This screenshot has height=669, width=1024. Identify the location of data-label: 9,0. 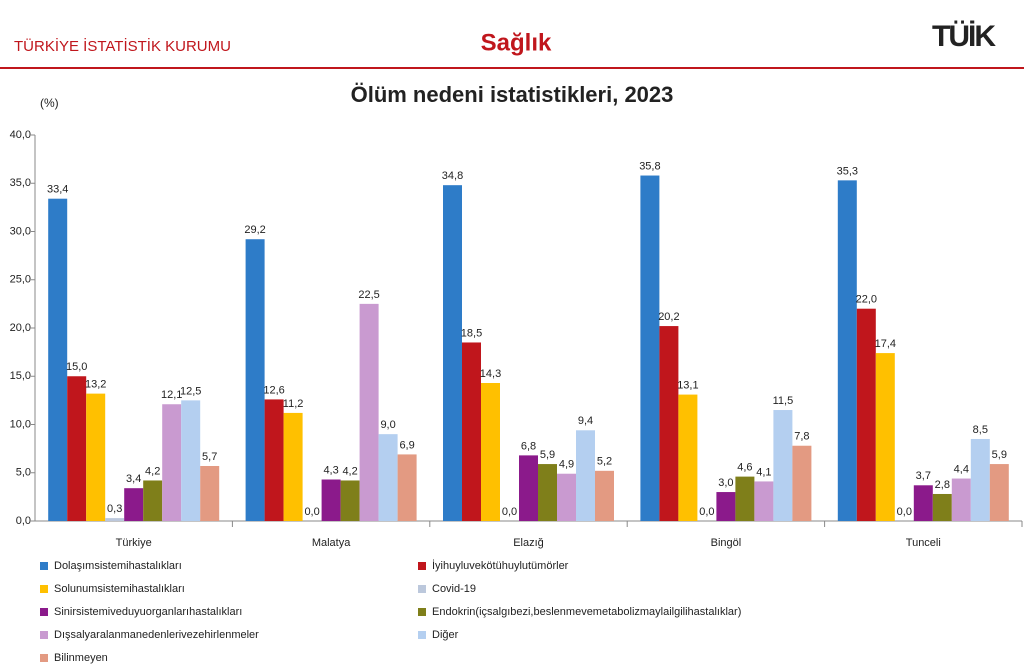
(387, 425).